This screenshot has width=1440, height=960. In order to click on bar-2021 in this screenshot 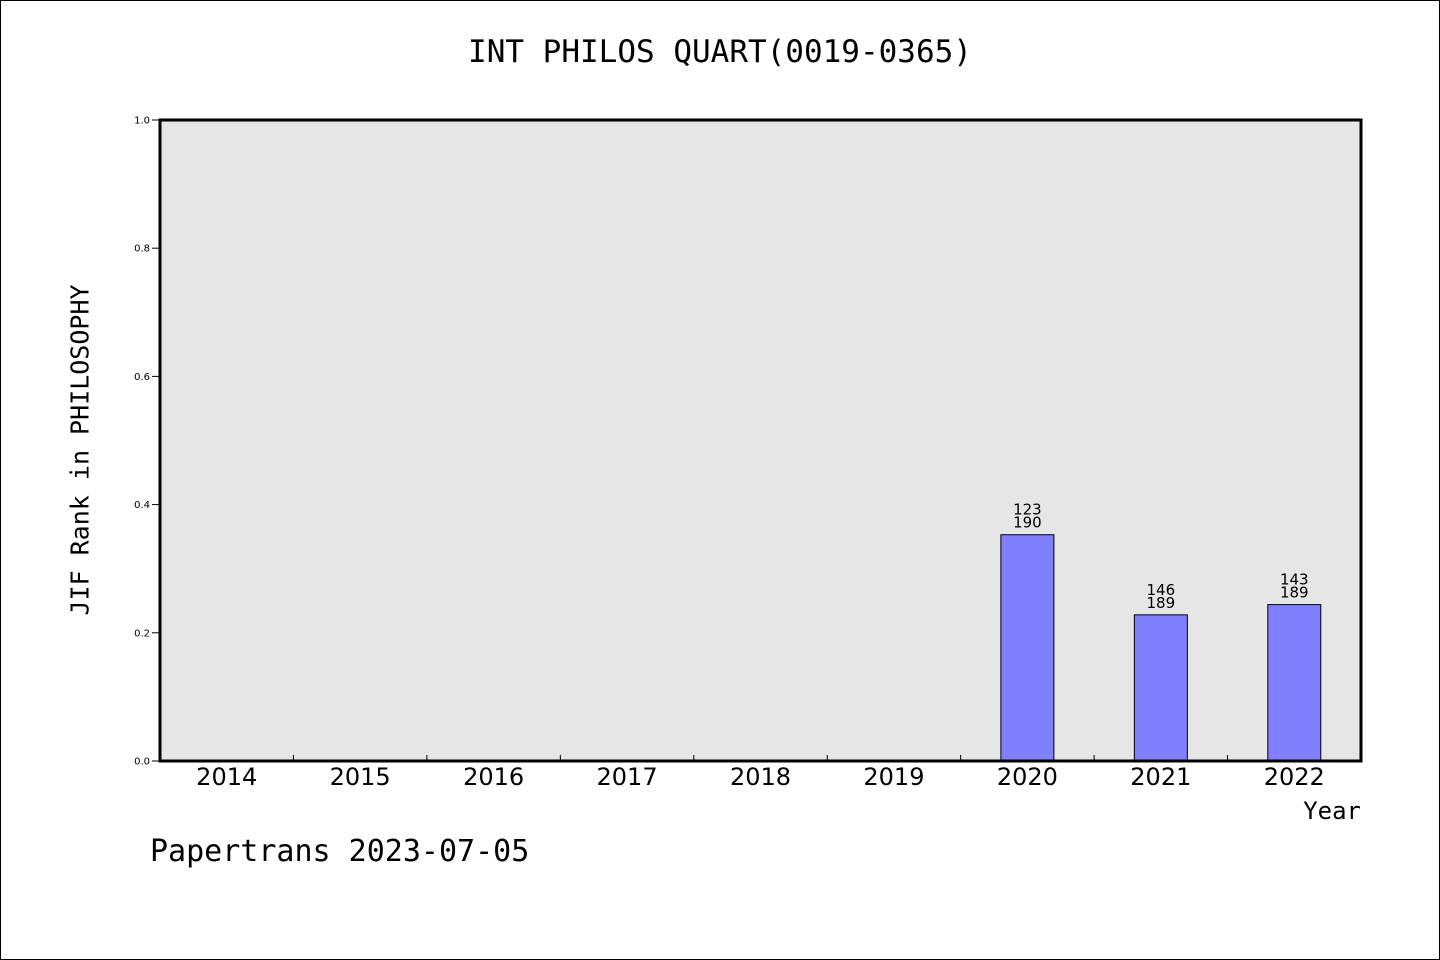, I will do `click(1160, 688)`.